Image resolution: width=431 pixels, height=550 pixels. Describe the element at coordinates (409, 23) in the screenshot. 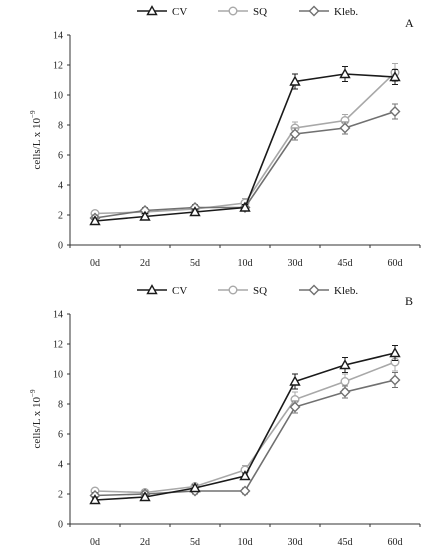

I see `panel-label: A` at that location.